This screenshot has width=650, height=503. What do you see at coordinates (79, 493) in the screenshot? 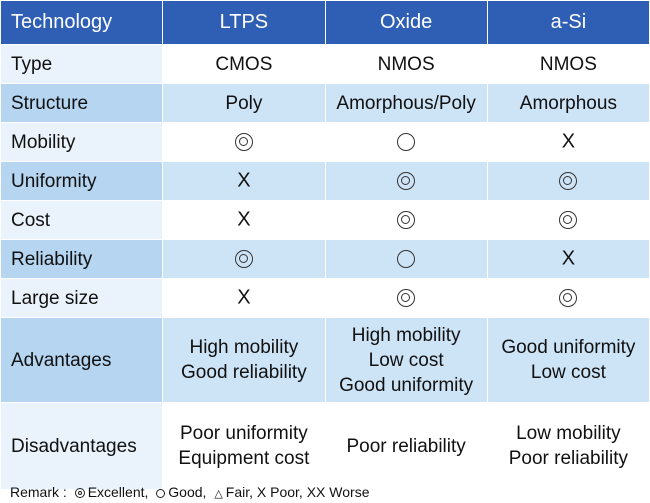
I see `excellent-icon` at bounding box center [79, 493].